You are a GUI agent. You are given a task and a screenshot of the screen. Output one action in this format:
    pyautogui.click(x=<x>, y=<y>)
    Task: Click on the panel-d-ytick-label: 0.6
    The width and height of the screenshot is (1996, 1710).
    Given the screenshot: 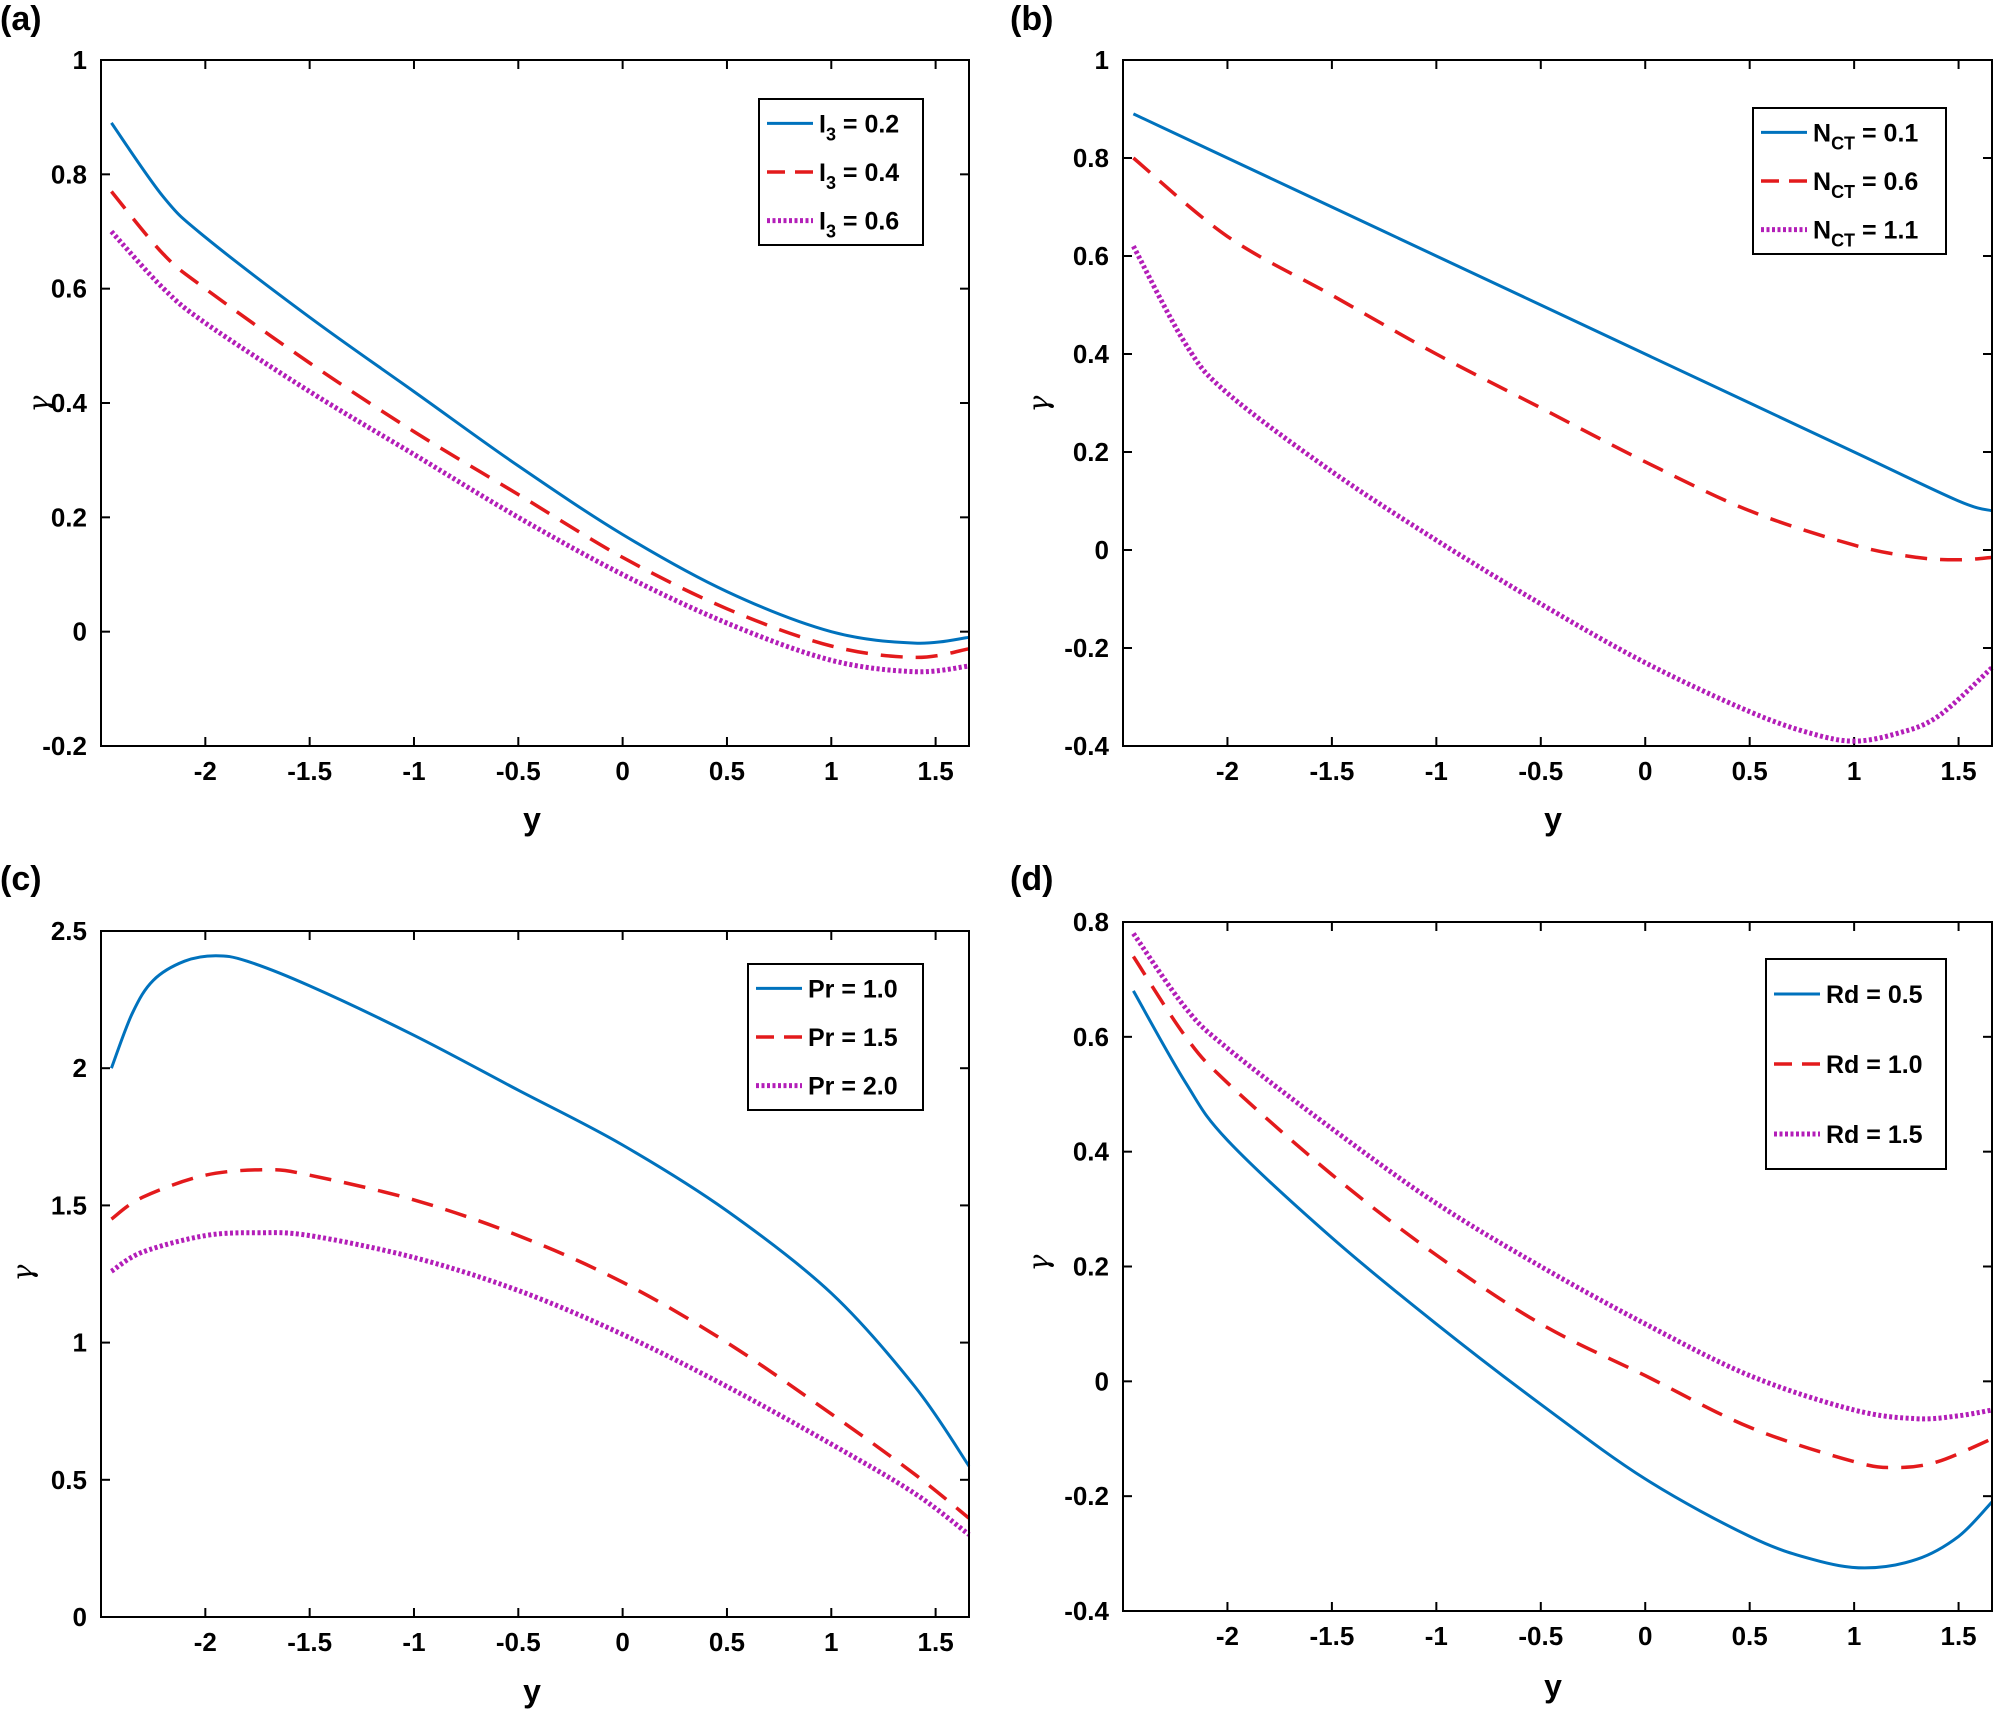 What is the action you would take?
    pyautogui.click(x=1091, y=1037)
    